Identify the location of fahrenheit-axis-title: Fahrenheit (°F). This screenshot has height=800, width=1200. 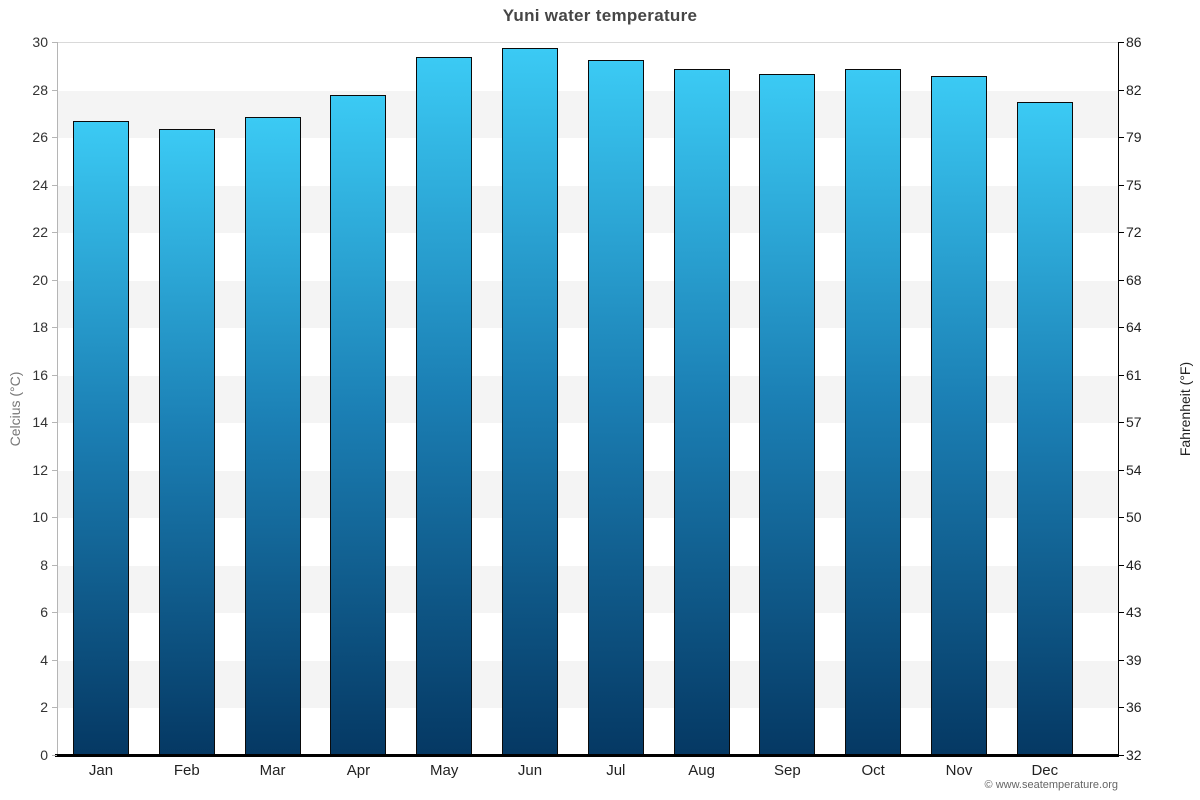
(1185, 409).